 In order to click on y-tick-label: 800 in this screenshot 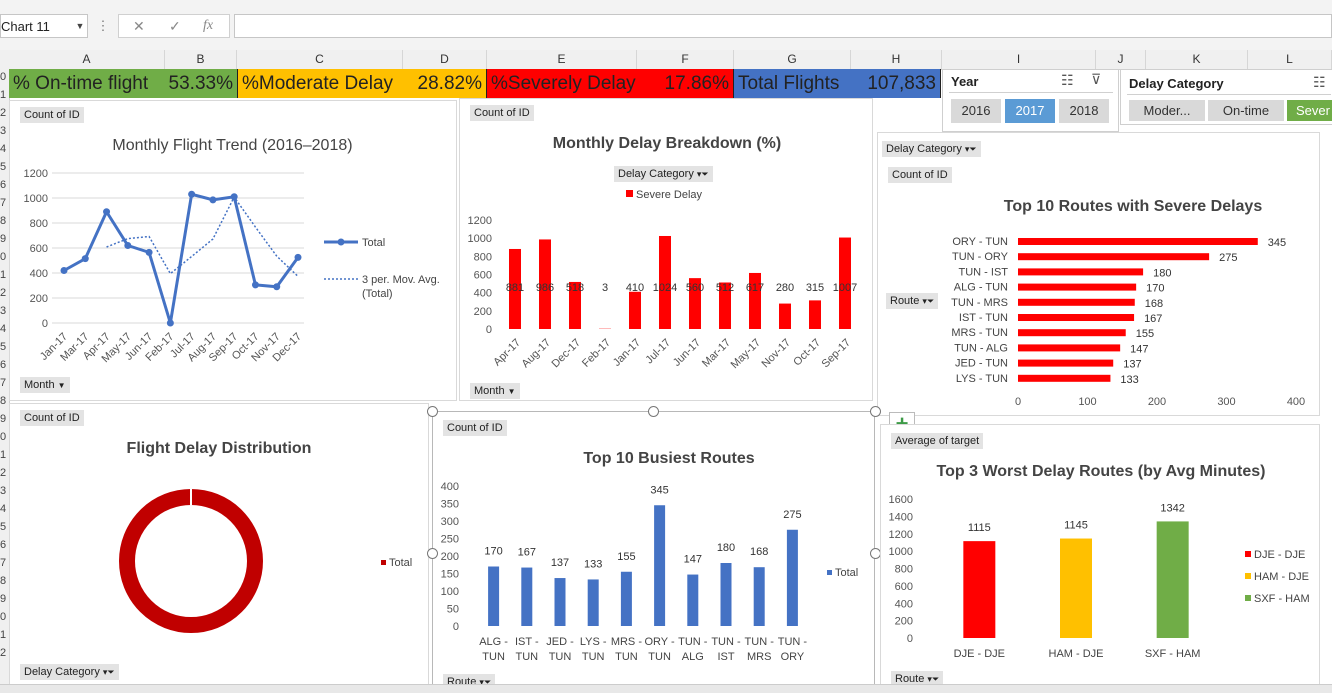, I will do `click(483, 257)`.